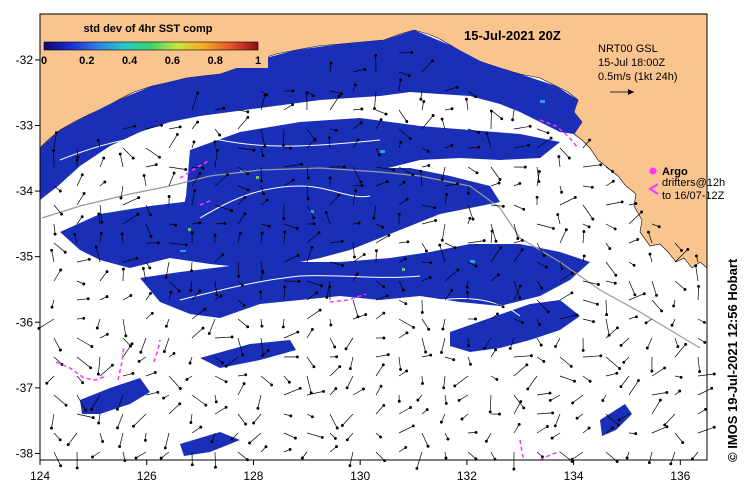  What do you see at coordinates (148, 29) in the screenshot?
I see `colorbar-title: std dev of 4hr SST comp` at bounding box center [148, 29].